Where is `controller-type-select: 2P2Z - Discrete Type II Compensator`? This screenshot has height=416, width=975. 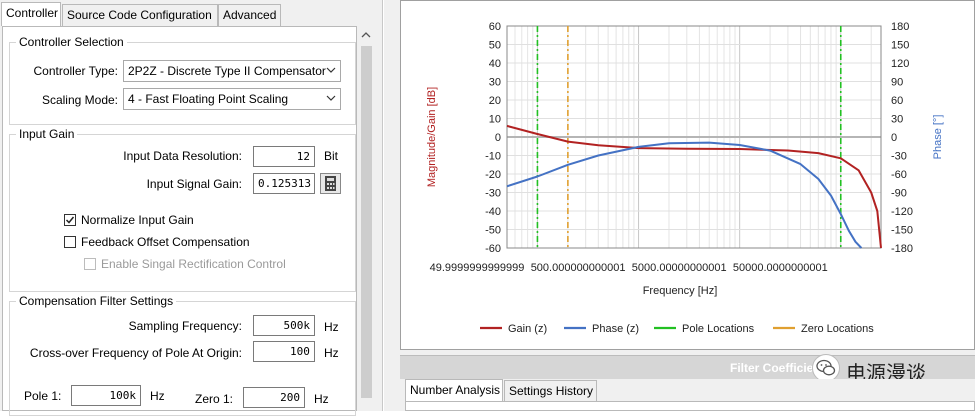
controller-type-select: 2P2Z - Discrete Type II Compensator is located at coordinates (232, 71).